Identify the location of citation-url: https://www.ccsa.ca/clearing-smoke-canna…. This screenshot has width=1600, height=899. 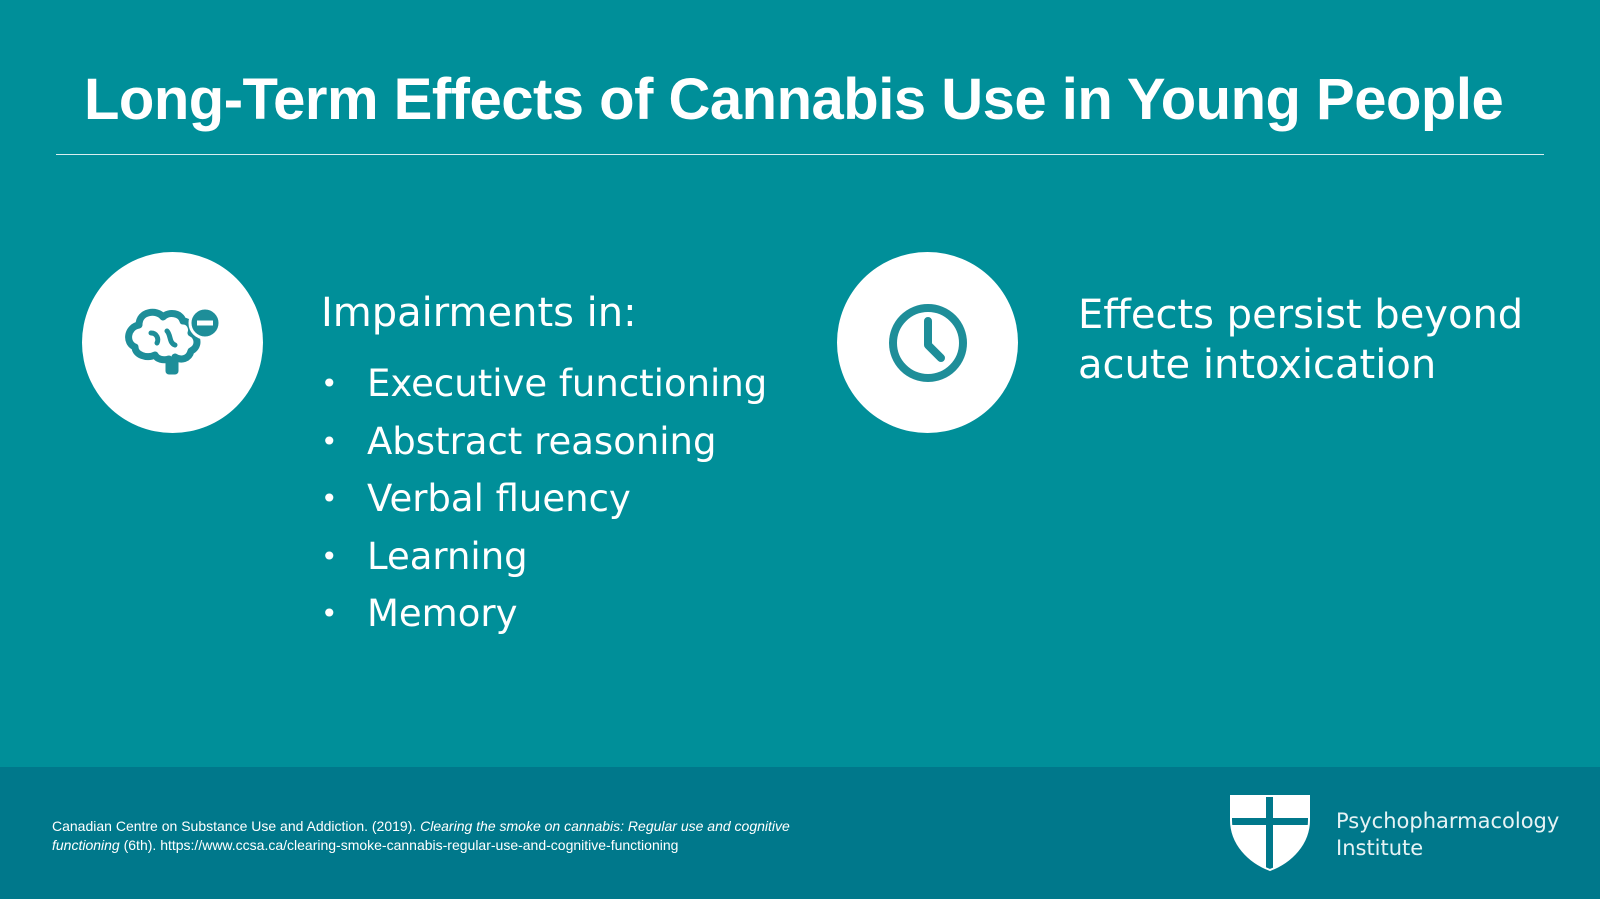
(419, 845).